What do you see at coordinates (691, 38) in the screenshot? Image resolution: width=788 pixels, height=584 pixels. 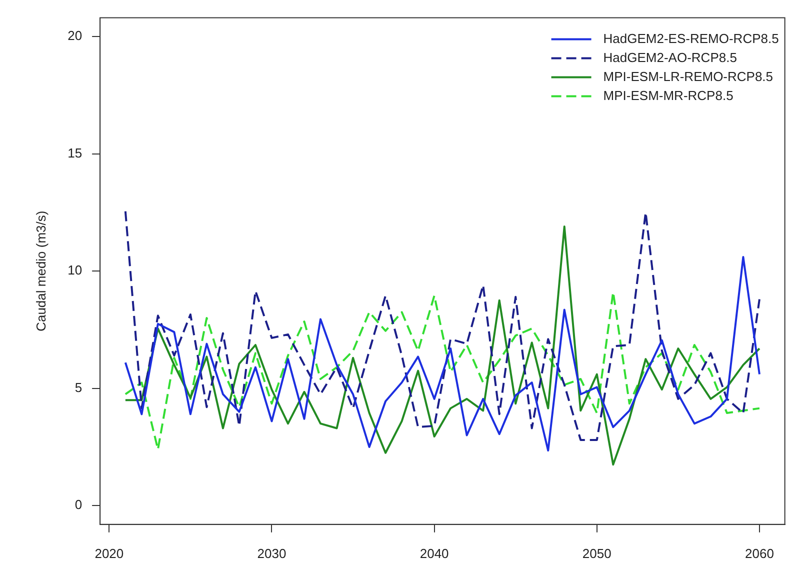 I see `legend-label: HadGEM2-ES-REMO-RCP8.5` at bounding box center [691, 38].